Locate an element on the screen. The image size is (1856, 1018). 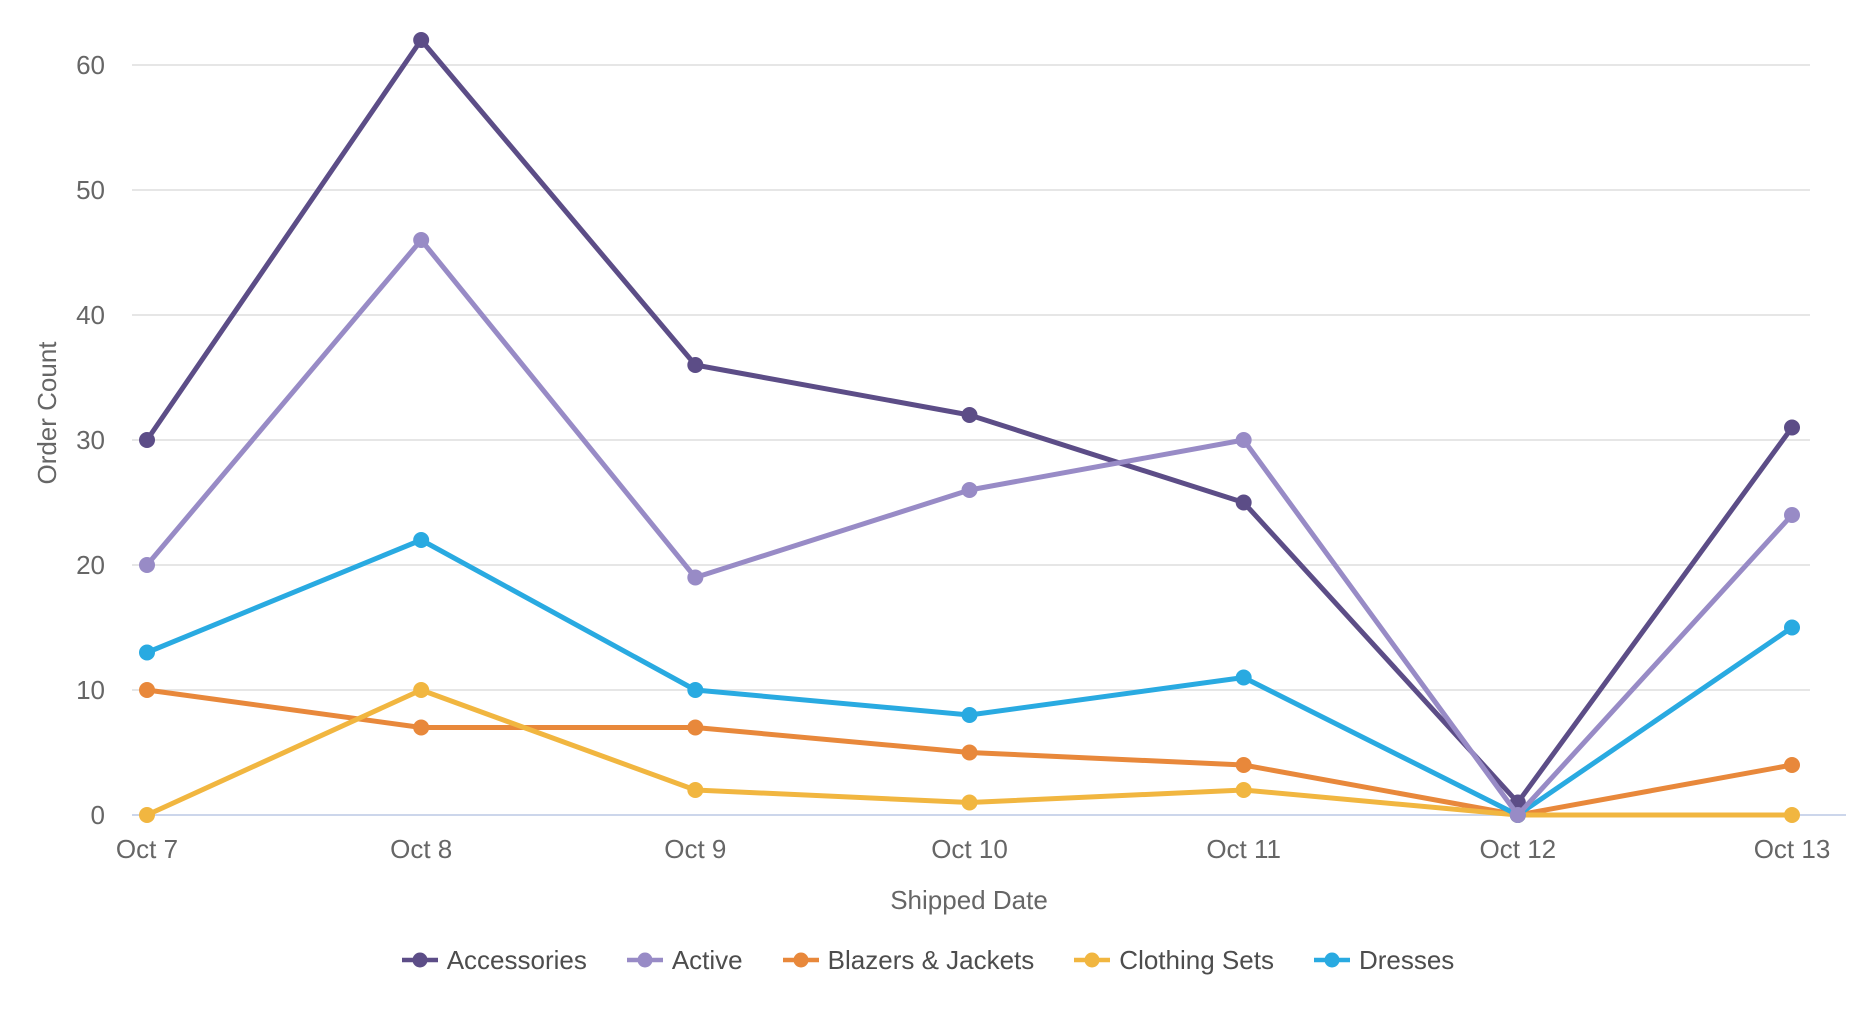
x-axis-title: Shipped Date is located at coordinates (969, 900).